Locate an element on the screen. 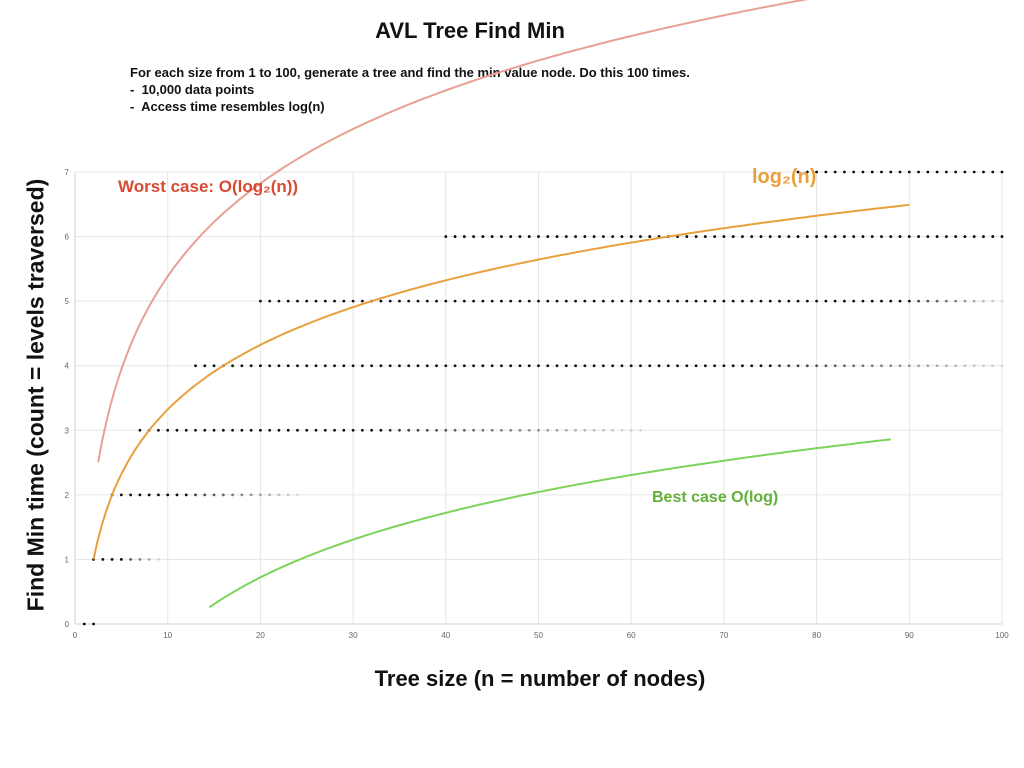 This screenshot has height=768, width=1024. x-tick-label: 50 is located at coordinates (538, 635).